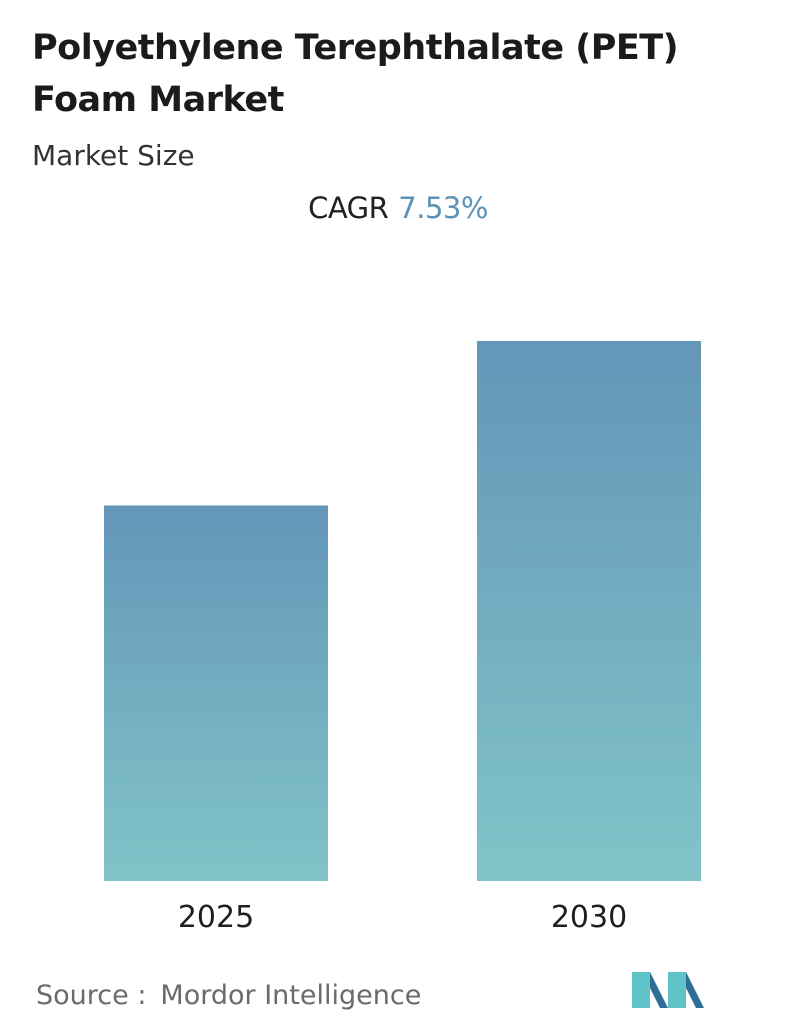 This screenshot has height=1034, width=796. Describe the element at coordinates (668, 990) in the screenshot. I see `mordor-intelligence-logo-icon` at that location.